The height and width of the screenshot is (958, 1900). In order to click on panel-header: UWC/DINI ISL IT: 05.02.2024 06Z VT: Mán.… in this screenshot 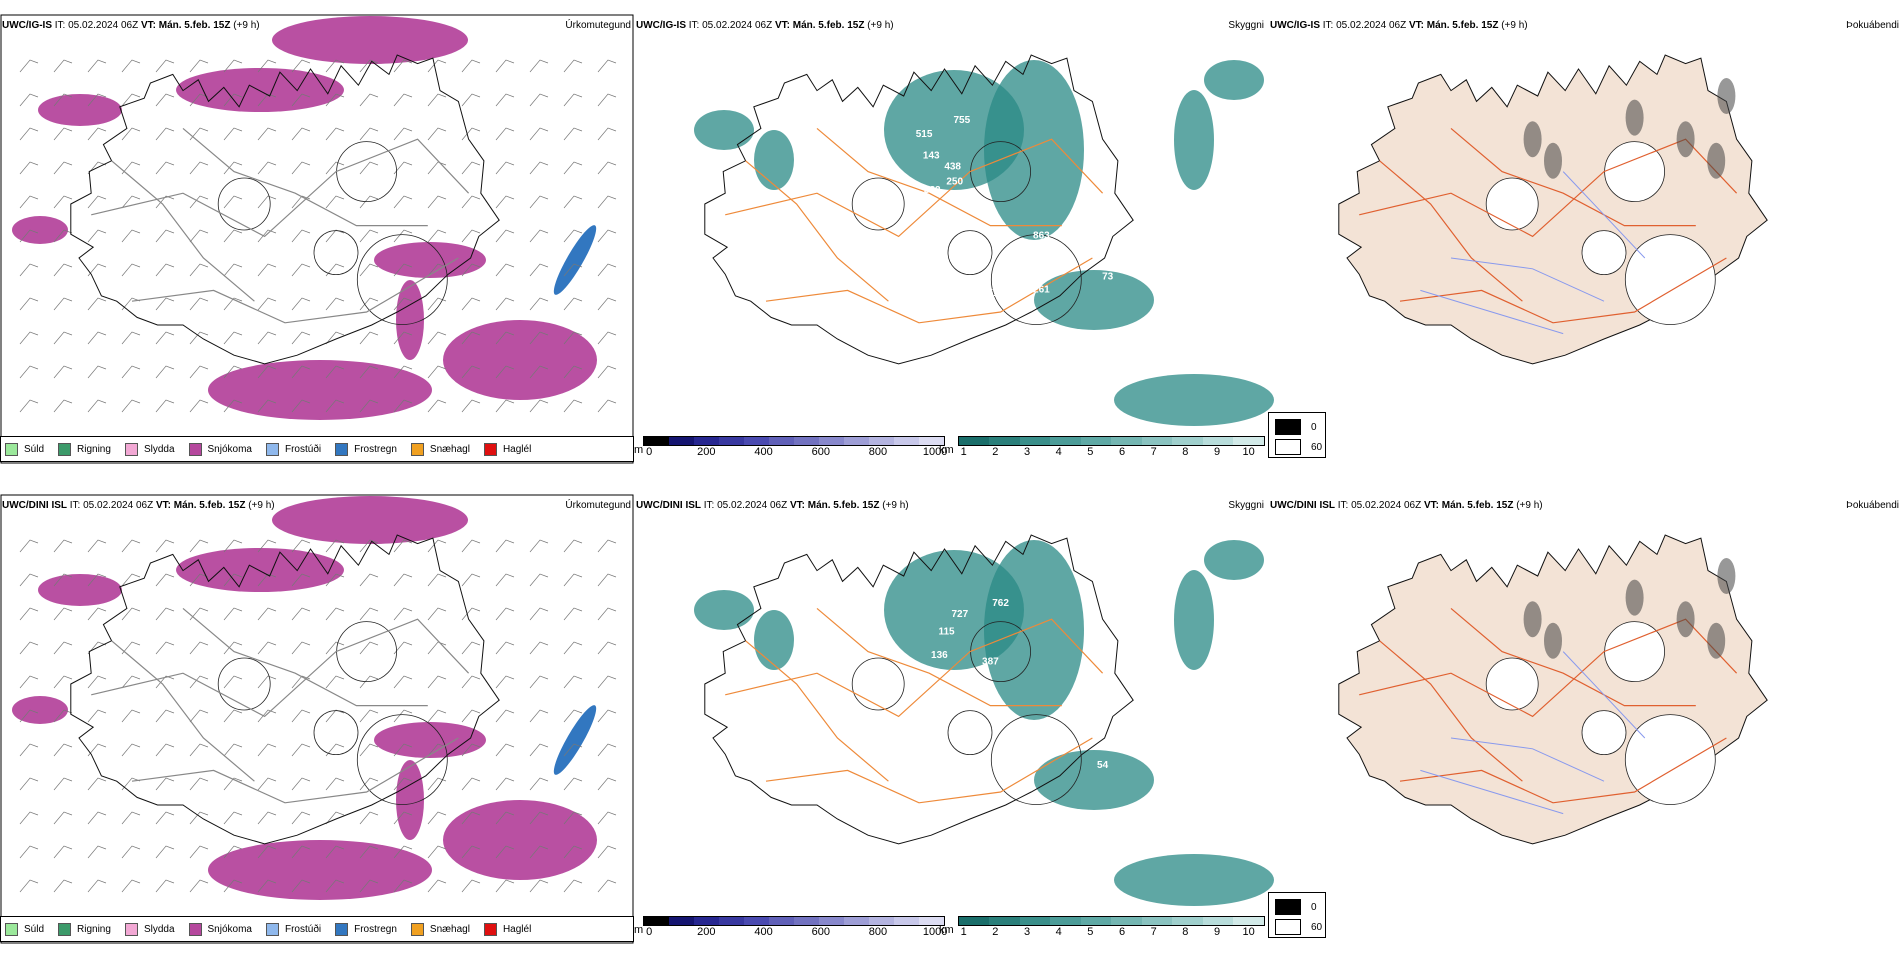, I will do `click(138, 505)`.